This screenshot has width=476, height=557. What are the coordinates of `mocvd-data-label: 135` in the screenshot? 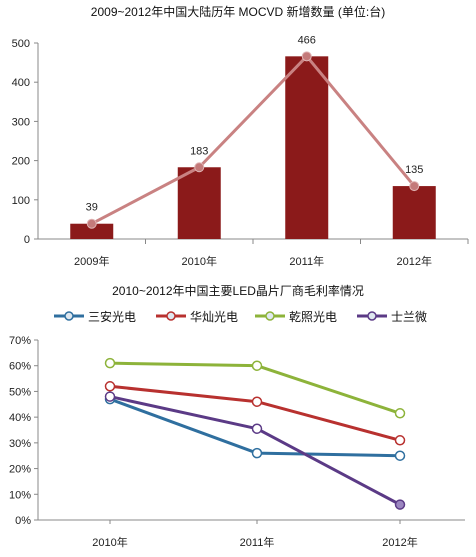 It's located at (414, 170).